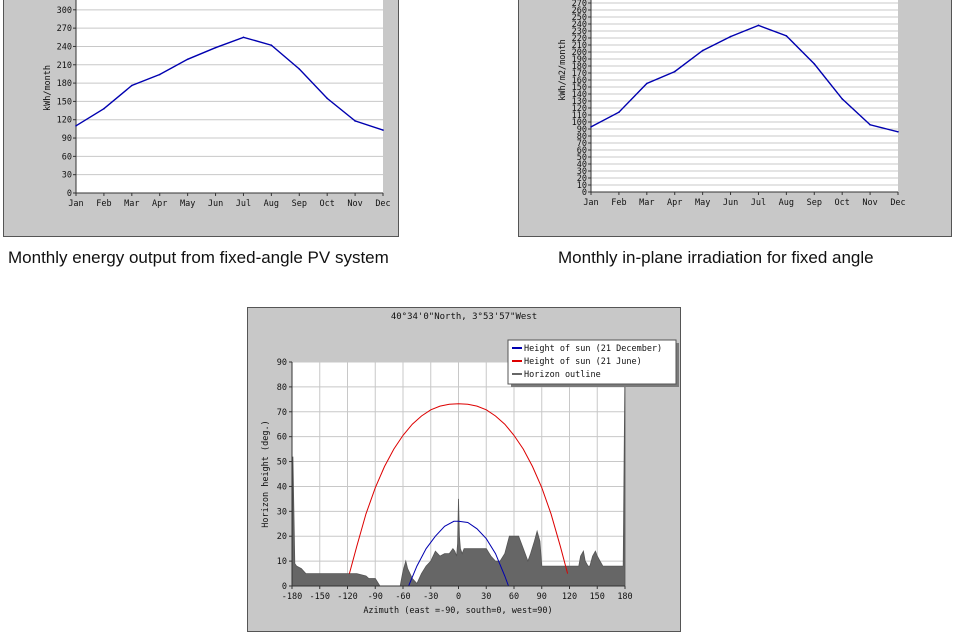 The height and width of the screenshot is (635, 971). I want to click on y-tick-label: 230, so click(579, 32).